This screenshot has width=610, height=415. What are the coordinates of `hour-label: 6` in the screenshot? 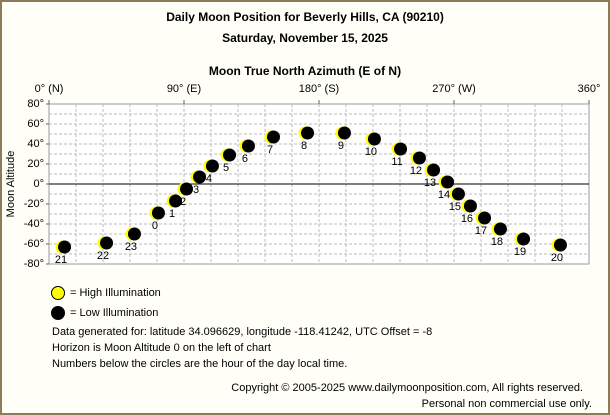 It's located at (245, 159).